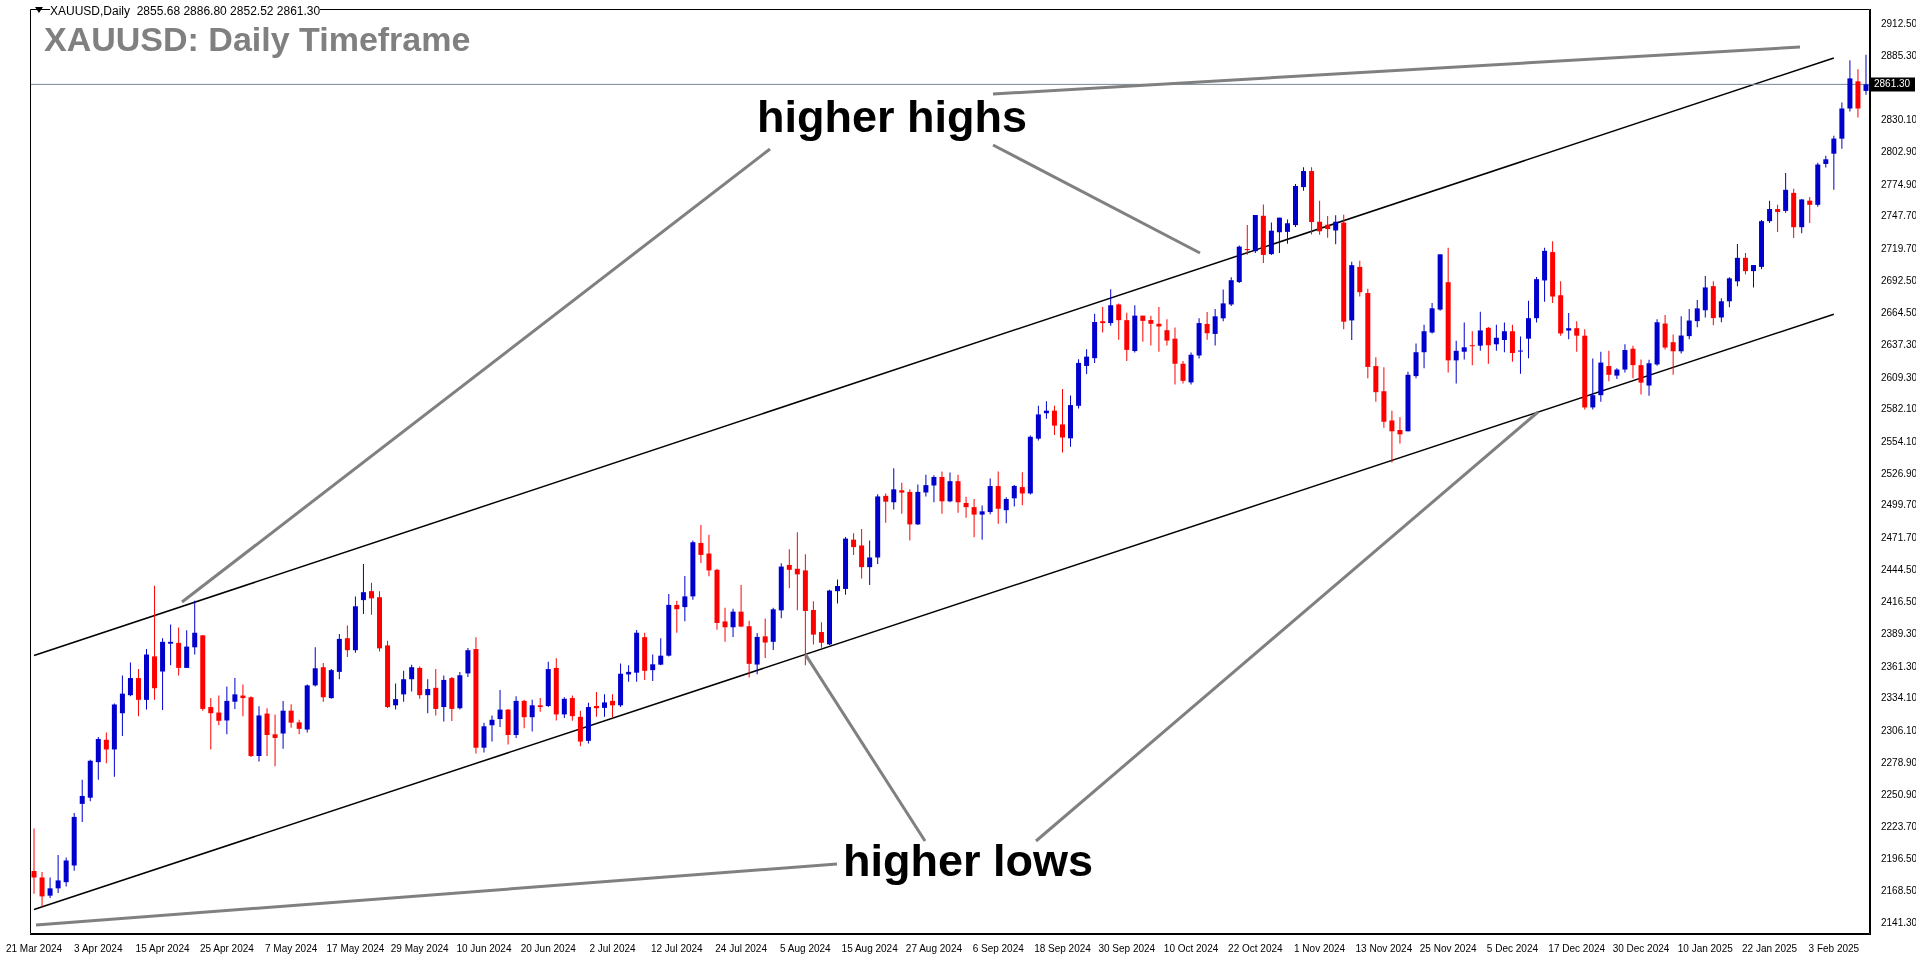 Image resolution: width=1916 pixels, height=964 pixels. I want to click on y-tick-label: 2802.90, so click(1898, 152).